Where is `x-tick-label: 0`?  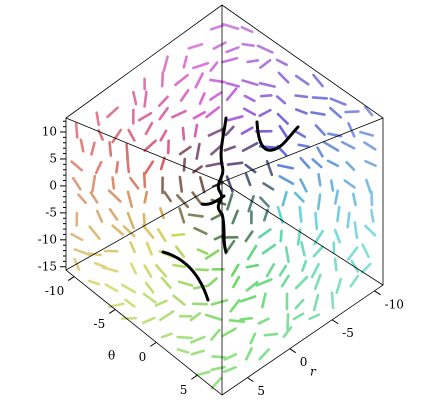
x-tick-label: 0 is located at coordinates (143, 357).